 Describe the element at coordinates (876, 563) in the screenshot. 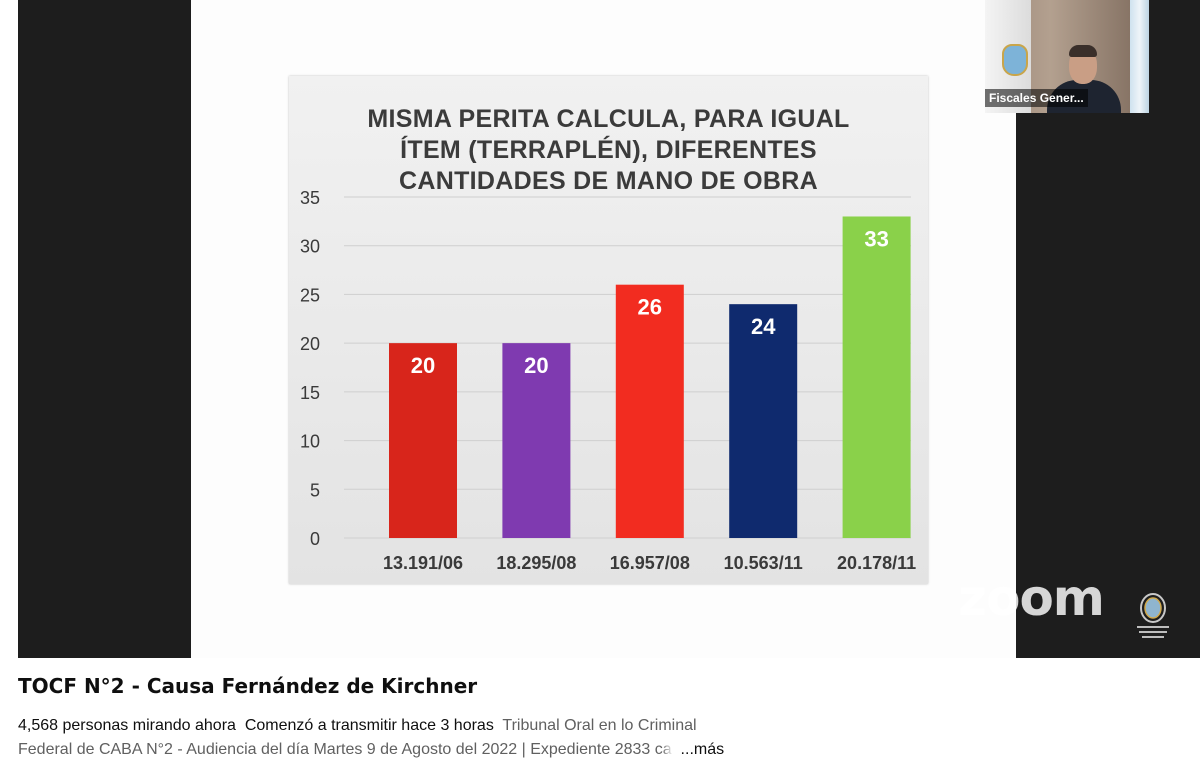

I see `x-tick-label: 20.178/11` at that location.